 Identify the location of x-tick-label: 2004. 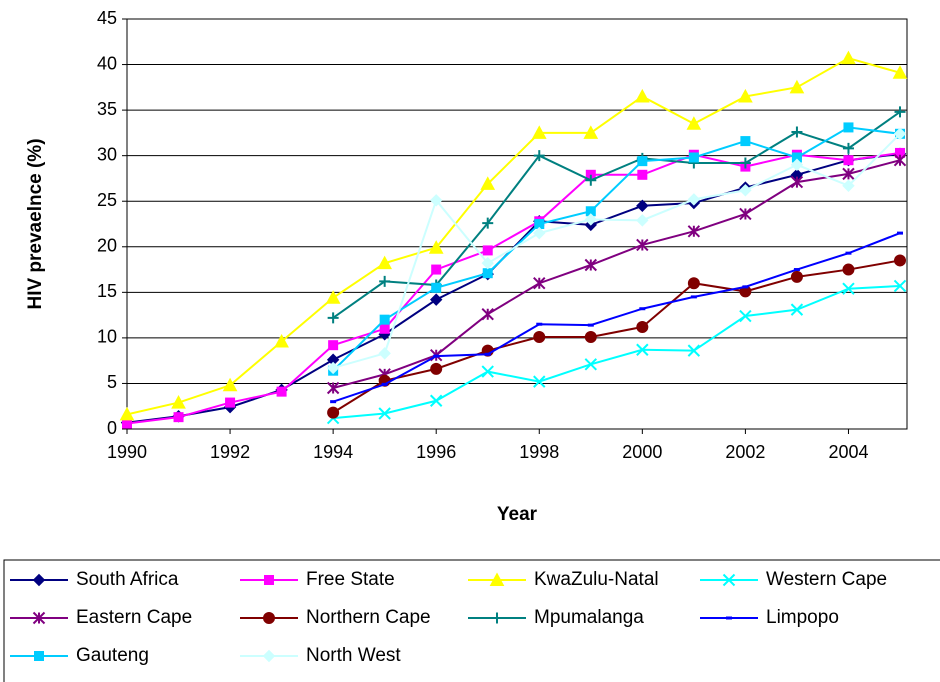
(848, 452).